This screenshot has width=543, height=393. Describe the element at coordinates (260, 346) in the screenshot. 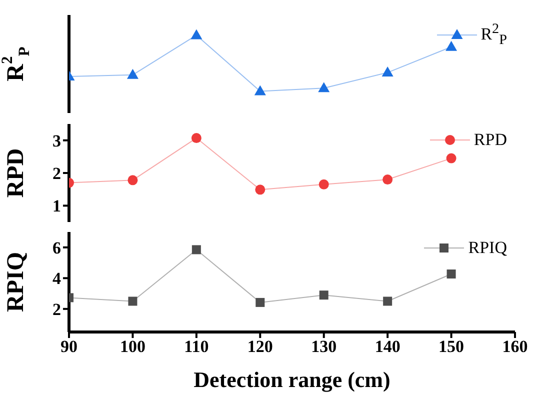

I see `x-tick-label: 120` at that location.